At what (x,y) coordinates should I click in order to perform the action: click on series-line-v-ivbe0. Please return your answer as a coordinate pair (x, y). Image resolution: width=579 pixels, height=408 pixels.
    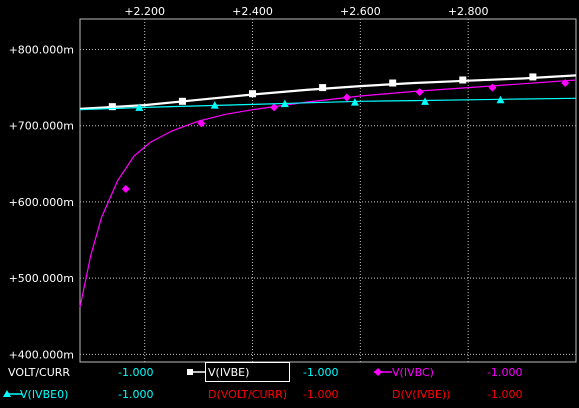
    Looking at the image, I should click on (328, 104).